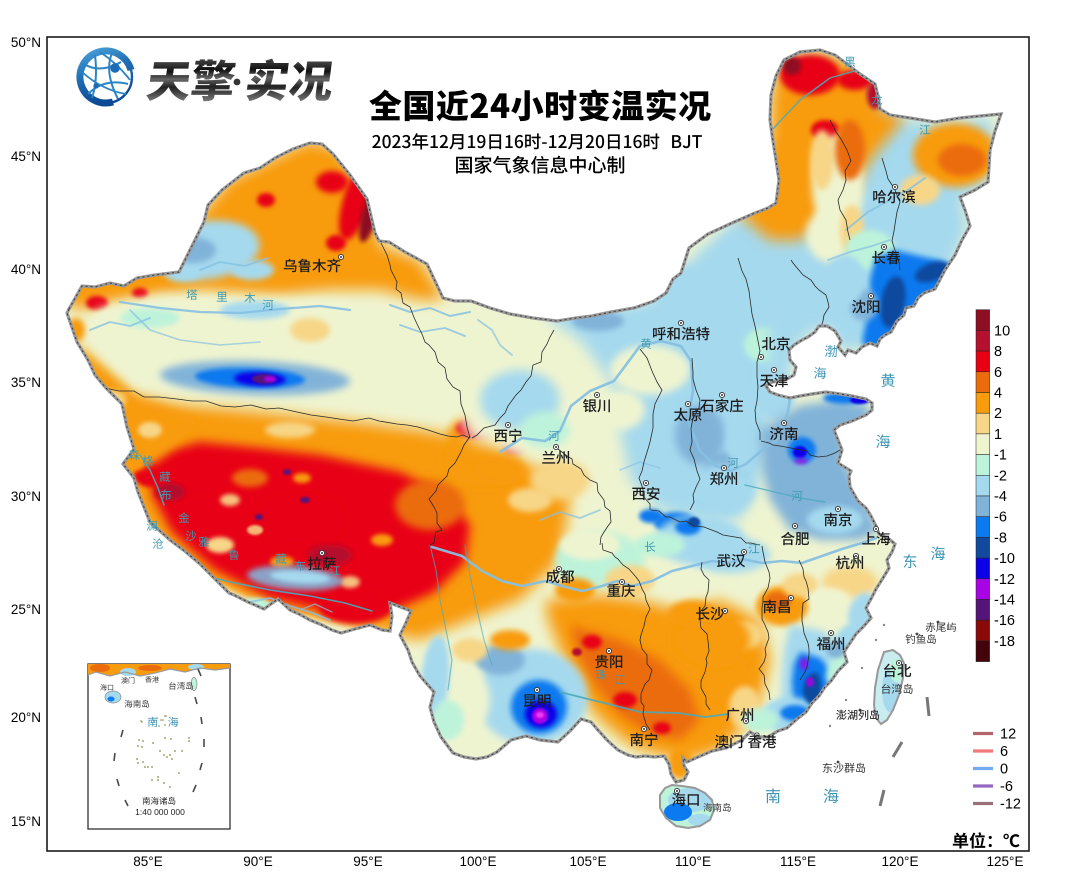  I want to click on svg-text: 110°E, so click(693, 861).